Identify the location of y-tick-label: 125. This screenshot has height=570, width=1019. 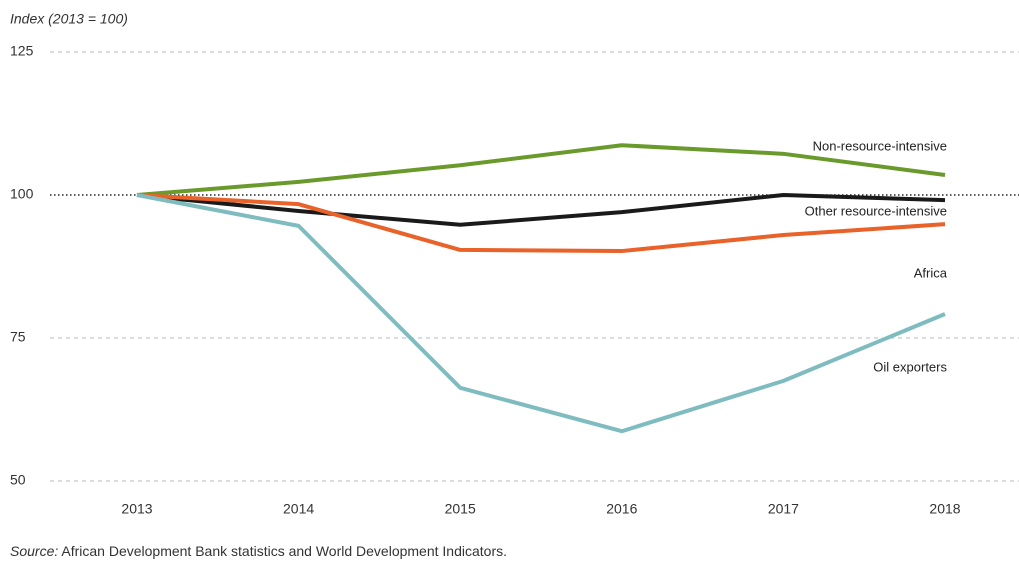
(22, 51).